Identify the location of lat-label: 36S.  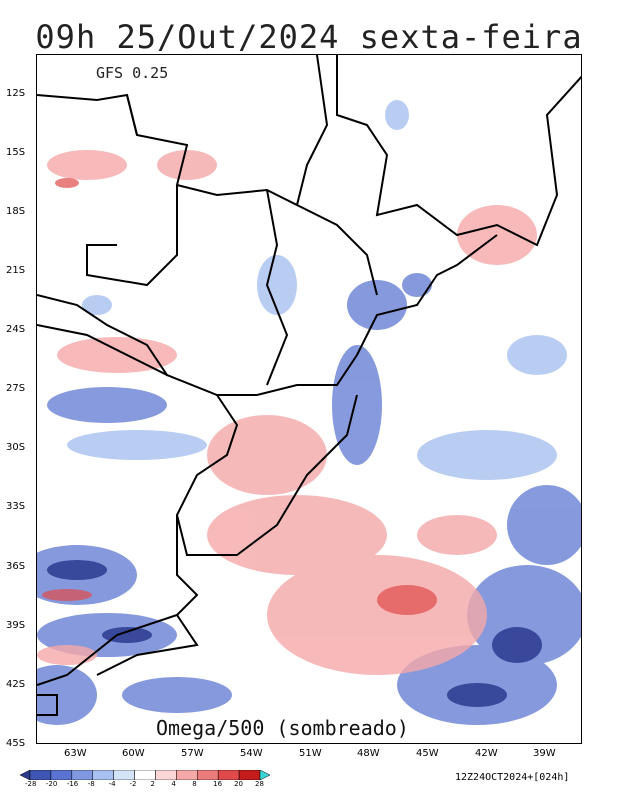
(16, 566).